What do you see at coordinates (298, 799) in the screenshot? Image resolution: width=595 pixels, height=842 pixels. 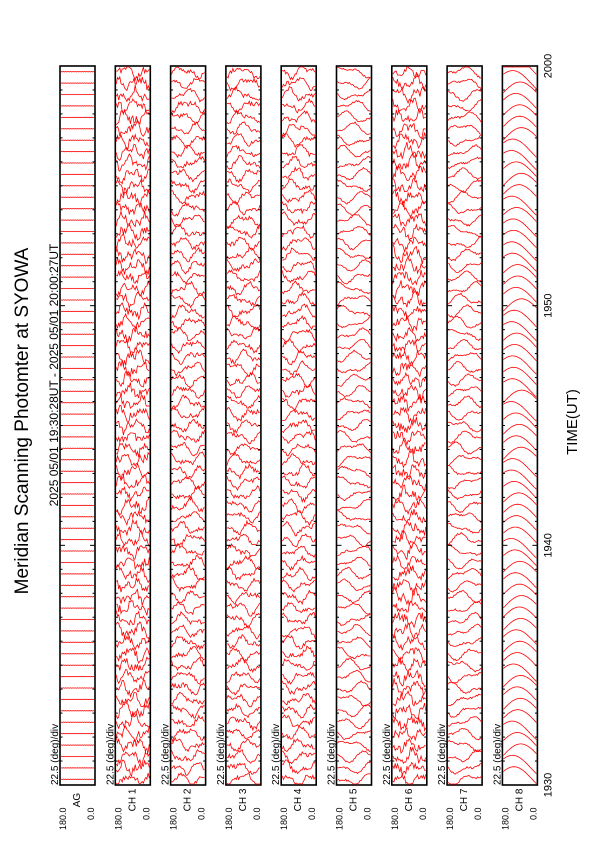 I see `channel-label: CH 4` at bounding box center [298, 799].